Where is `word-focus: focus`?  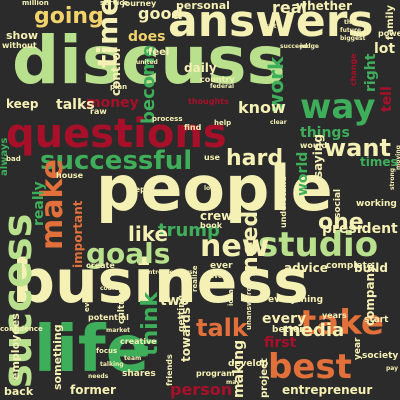 word-focus: focus is located at coordinates (107, 351).